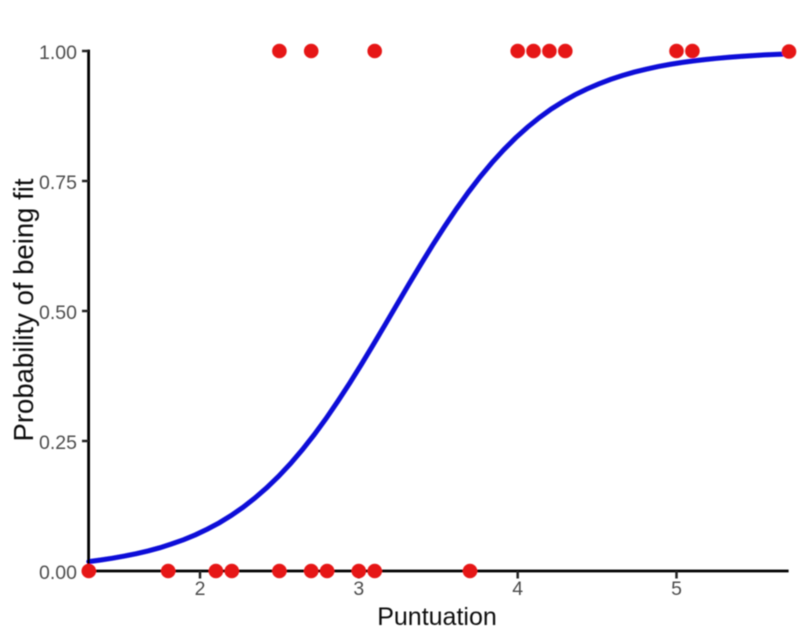  Describe the element at coordinates (58, 313) in the screenshot. I see `svg-text: 0.50` at that location.